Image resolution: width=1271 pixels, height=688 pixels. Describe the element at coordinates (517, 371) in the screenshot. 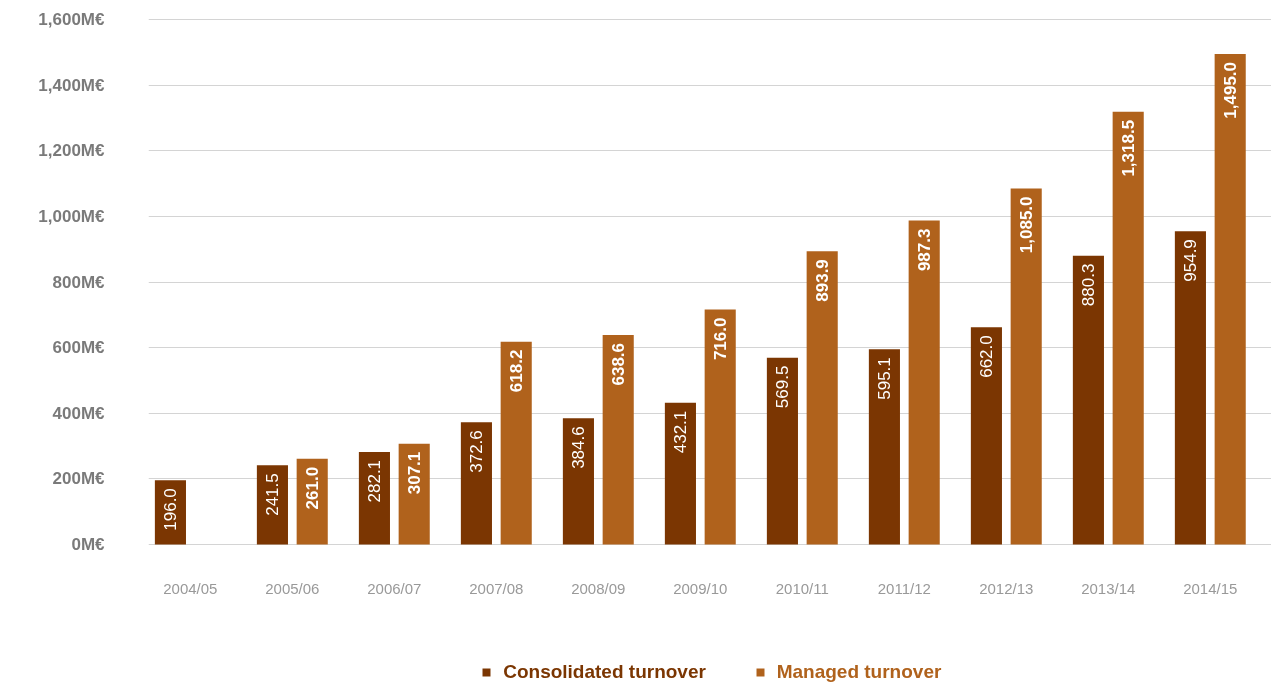

I see `data-label: 618.2` at that location.